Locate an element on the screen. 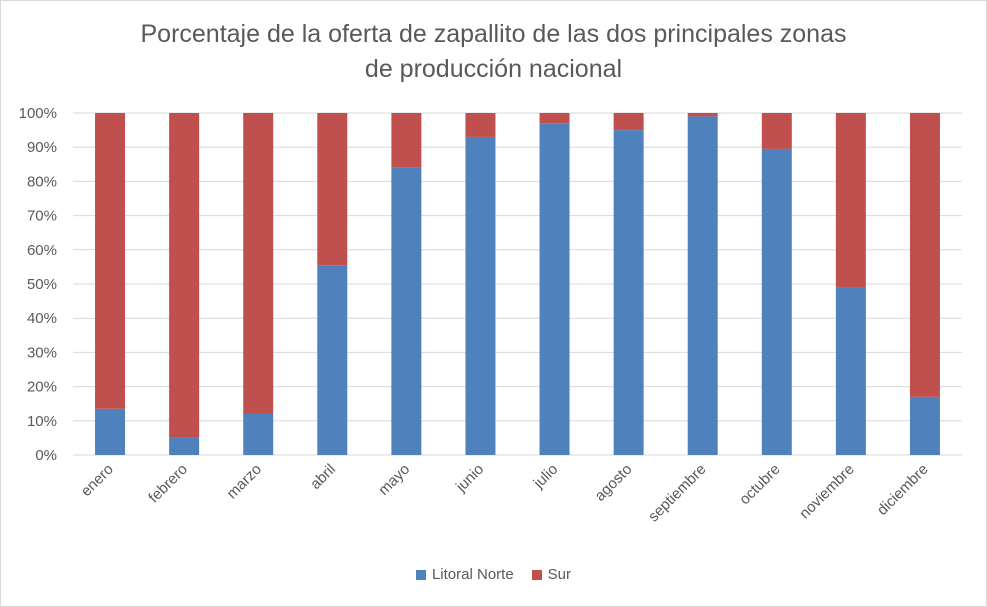 The height and width of the screenshot is (607, 987). y-tick-label: 100% is located at coordinates (38, 113).